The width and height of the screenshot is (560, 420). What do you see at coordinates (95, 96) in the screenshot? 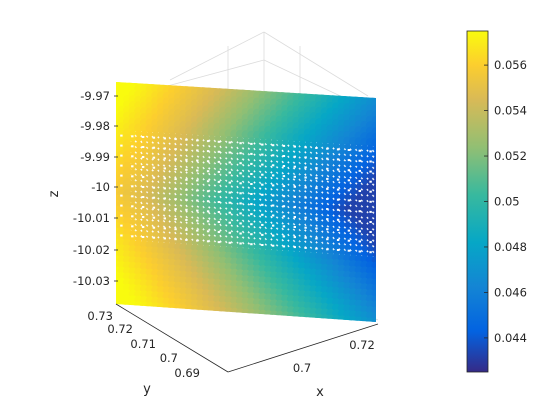
I see `z-tick-label: -9.97` at bounding box center [95, 96].